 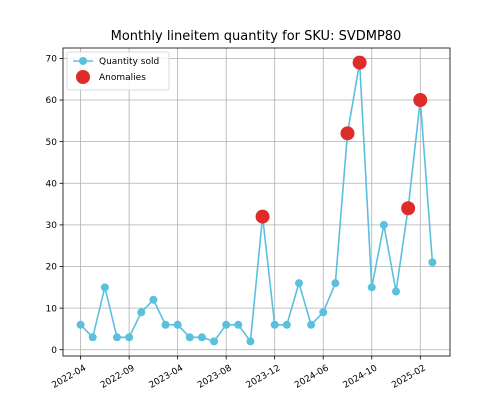 I want to click on anomaly-layer, so click(x=341, y=139).